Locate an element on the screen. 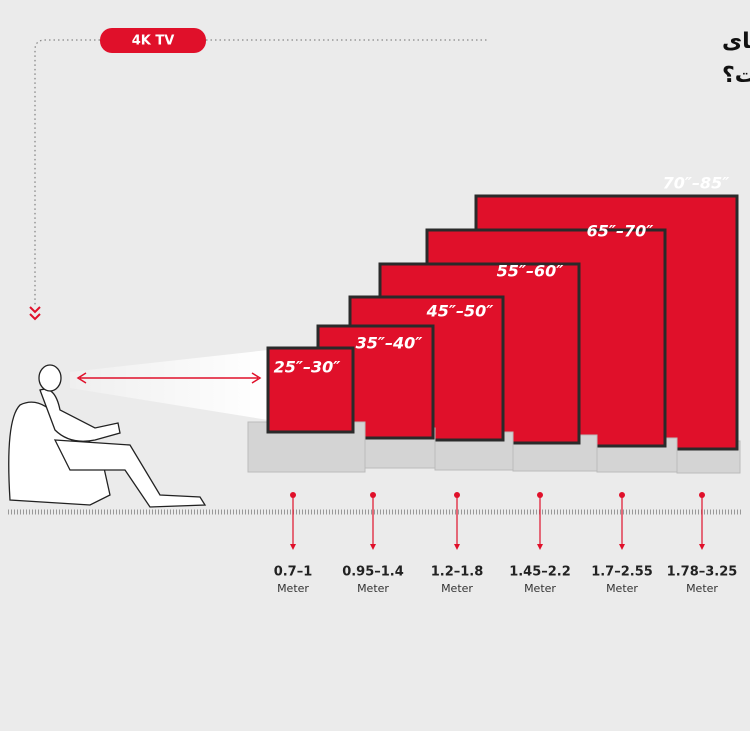 The image size is (750, 731). title-line: بهترین فاصله تماشای is located at coordinates (736, 41).